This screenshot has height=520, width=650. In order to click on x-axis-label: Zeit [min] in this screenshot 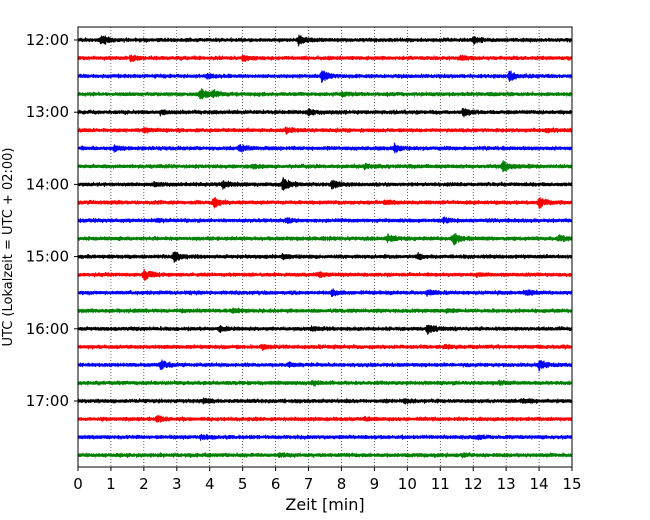, I will do `click(324, 504)`.